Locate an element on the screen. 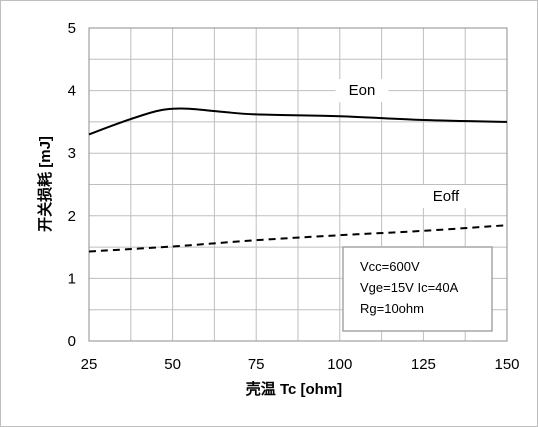 This screenshot has height=427, width=538. conditions-box is located at coordinates (417, 289).